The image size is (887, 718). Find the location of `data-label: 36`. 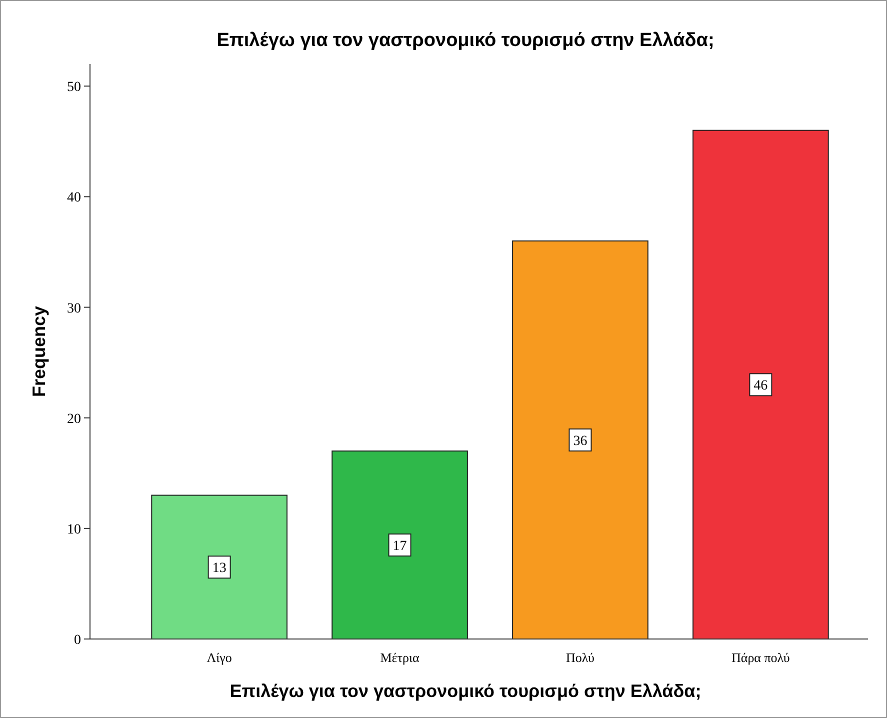

data-label: 36 is located at coordinates (580, 441).